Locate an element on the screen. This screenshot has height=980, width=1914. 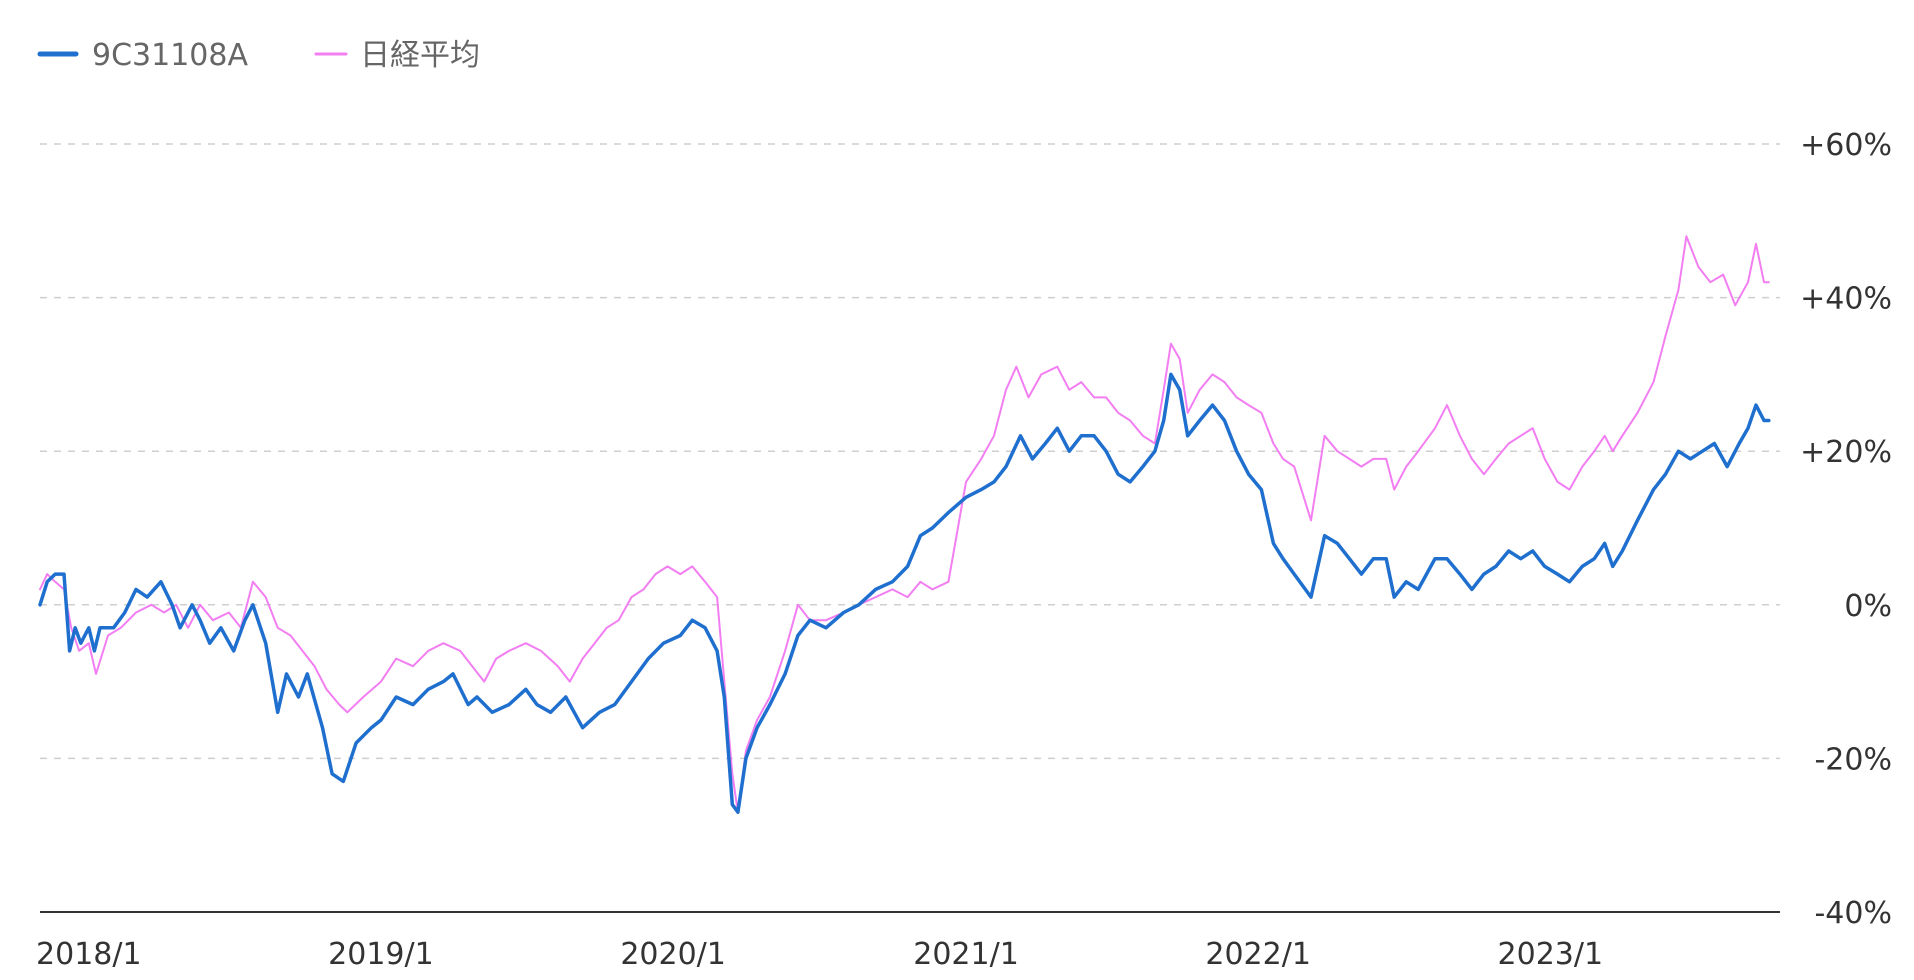
chart-legend: 9C31108A 日経平均 is located at coordinates (258, 55).